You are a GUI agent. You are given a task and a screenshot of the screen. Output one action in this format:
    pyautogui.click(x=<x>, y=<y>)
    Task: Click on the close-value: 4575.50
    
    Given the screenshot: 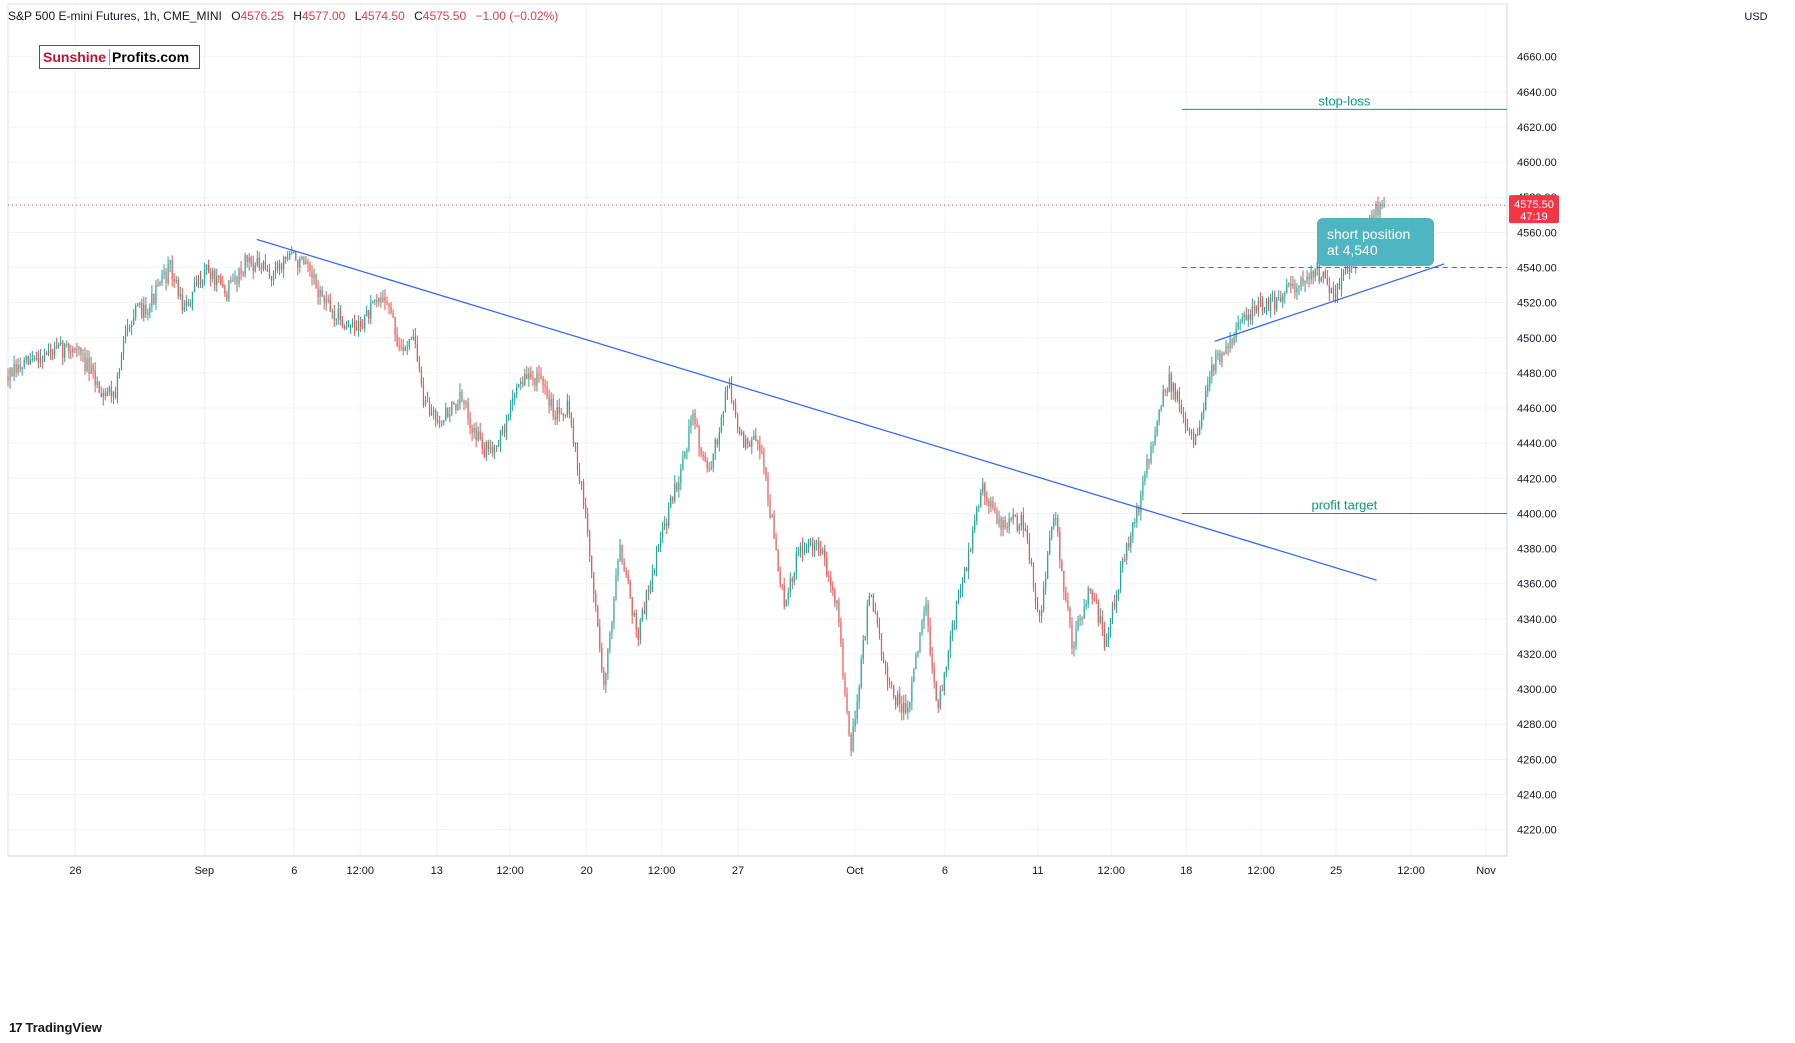 What is the action you would take?
    pyautogui.click(x=444, y=16)
    